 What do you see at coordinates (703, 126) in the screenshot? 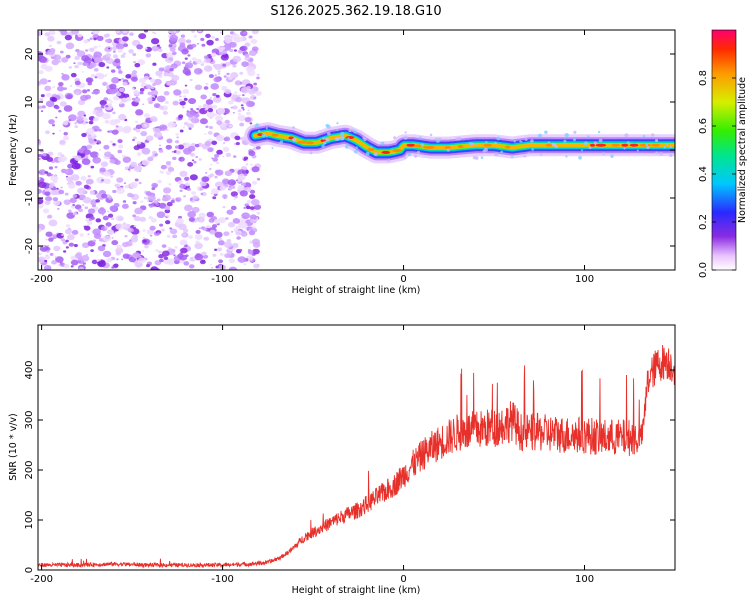
I see `colorbar-tick-label: 0.6` at bounding box center [703, 126].